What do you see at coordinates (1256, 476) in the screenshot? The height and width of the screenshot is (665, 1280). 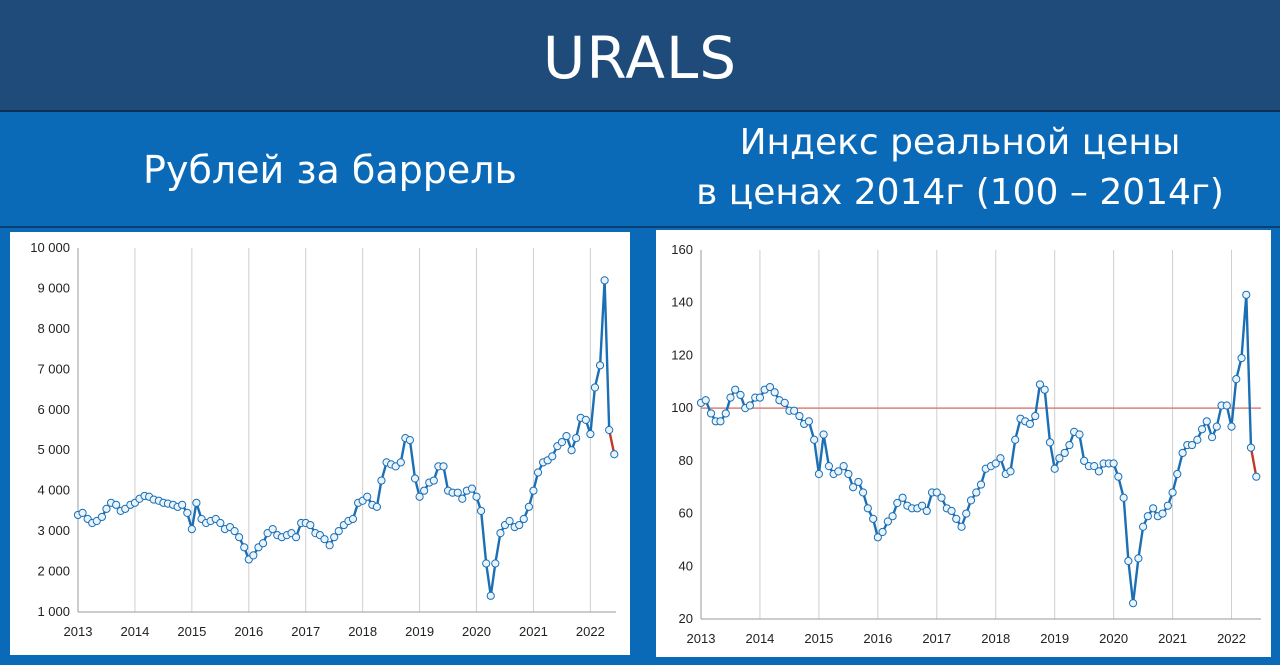 I see `data-point-last` at bounding box center [1256, 476].